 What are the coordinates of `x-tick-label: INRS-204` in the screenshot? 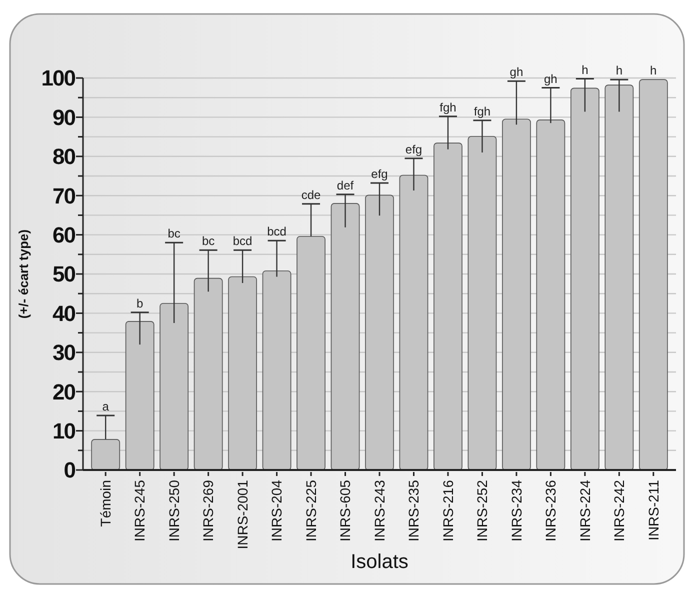 It's located at (276, 511).